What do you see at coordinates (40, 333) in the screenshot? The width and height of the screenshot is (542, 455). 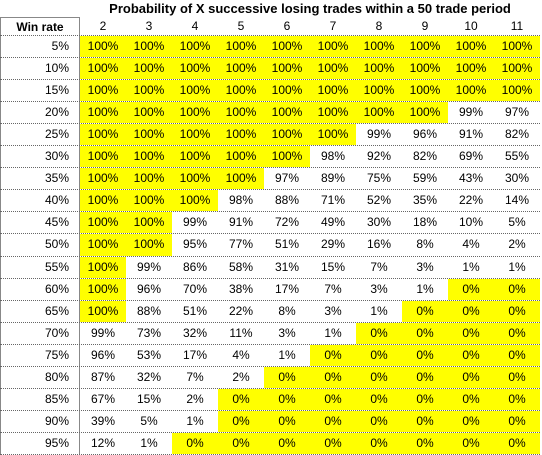 I see `win-rate-label: 70%` at bounding box center [40, 333].